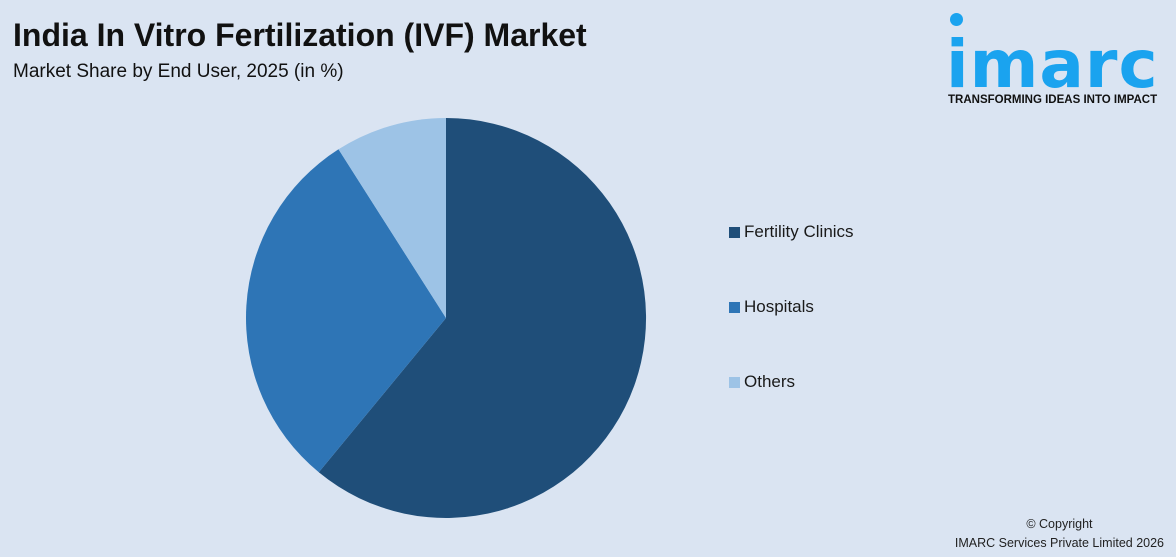  What do you see at coordinates (1052, 64) in the screenshot?
I see `logo-wordmark: imarc` at bounding box center [1052, 64].